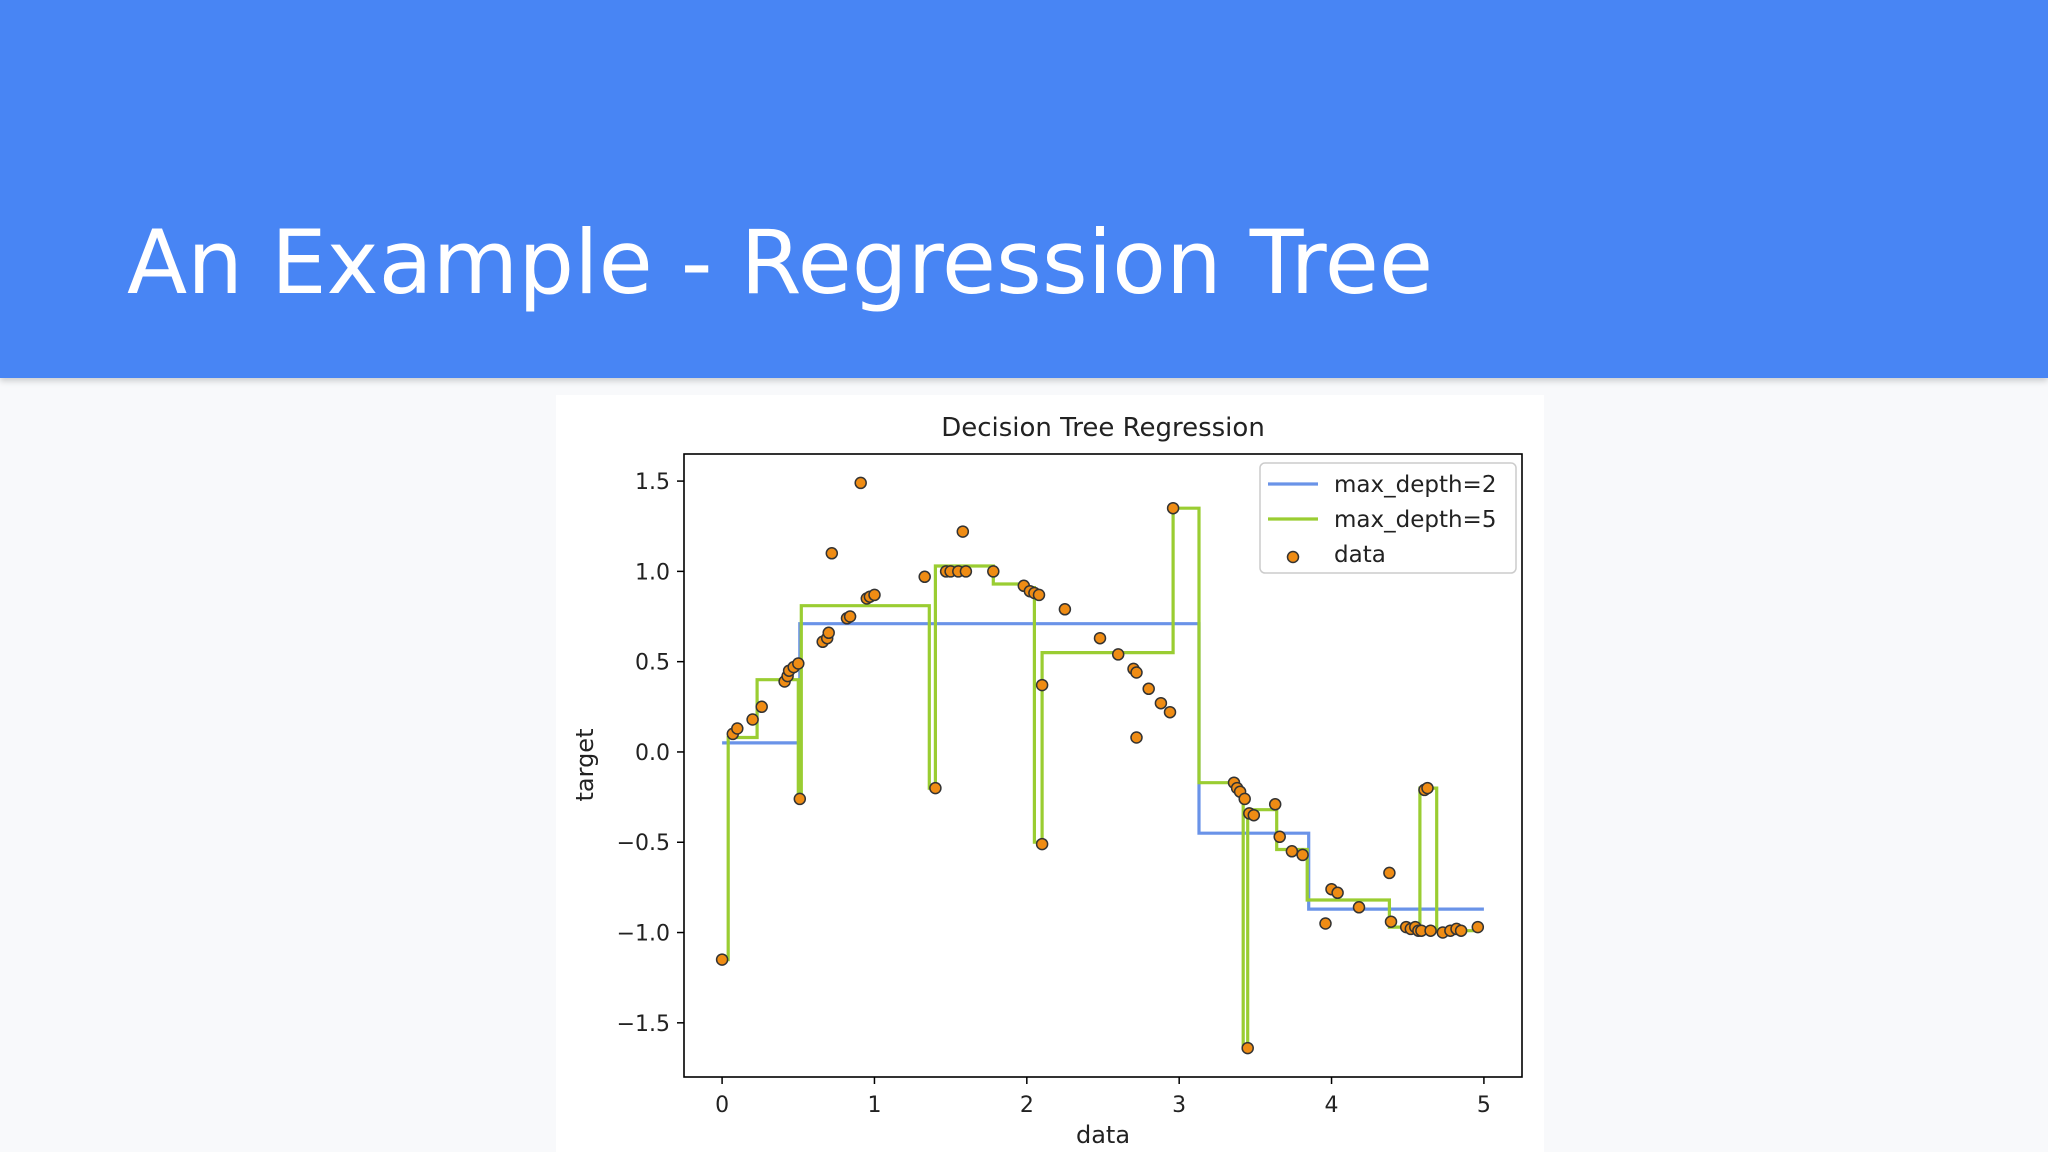  Describe the element at coordinates (652, 482) in the screenshot. I see `y-tick-label: 1.5` at that location.